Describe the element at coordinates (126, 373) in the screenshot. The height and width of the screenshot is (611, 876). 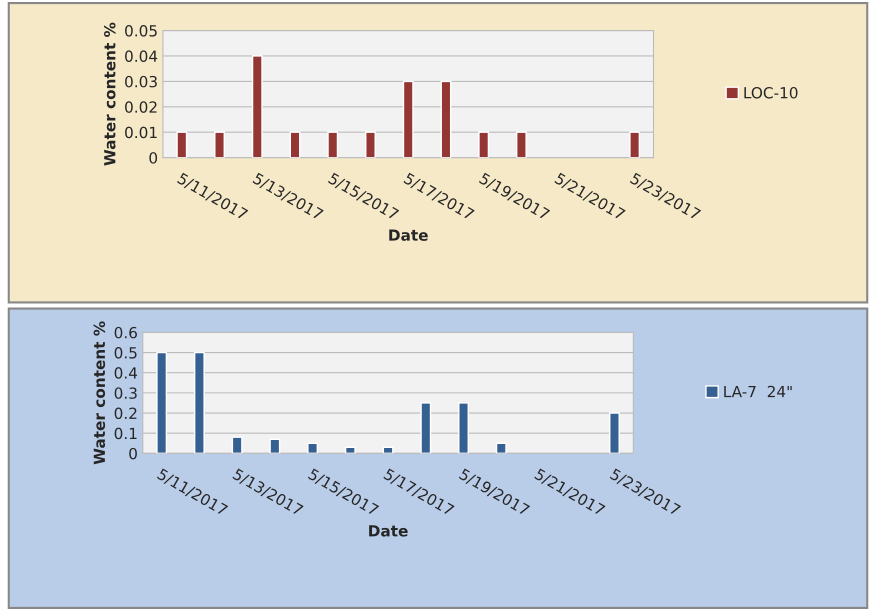
I see `y-tick-label: 0.4` at that location.